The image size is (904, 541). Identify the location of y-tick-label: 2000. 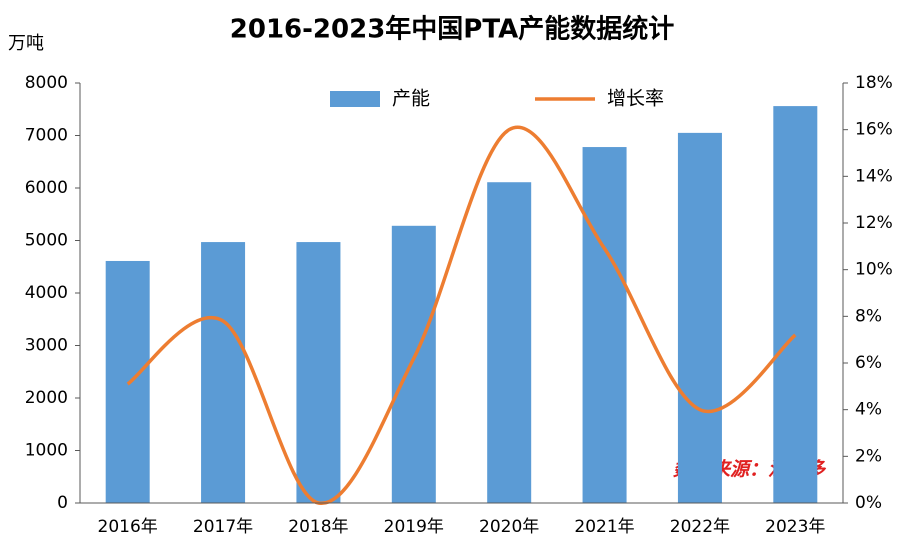
(46, 398).